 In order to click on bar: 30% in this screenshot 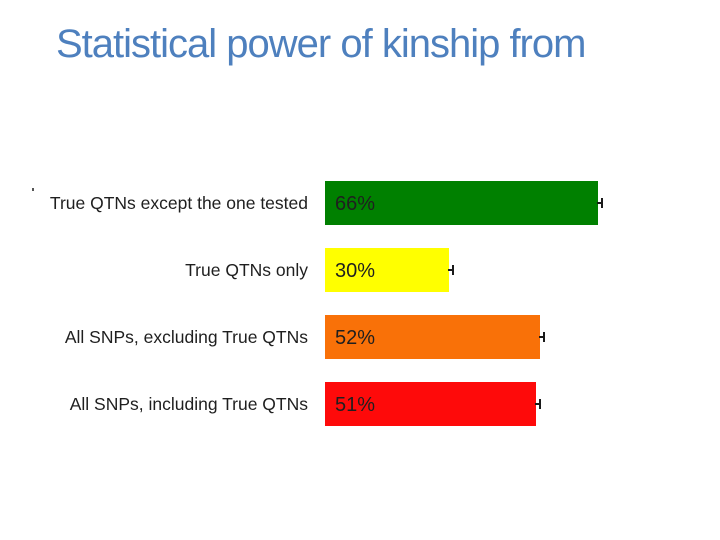, I will do `click(387, 270)`.